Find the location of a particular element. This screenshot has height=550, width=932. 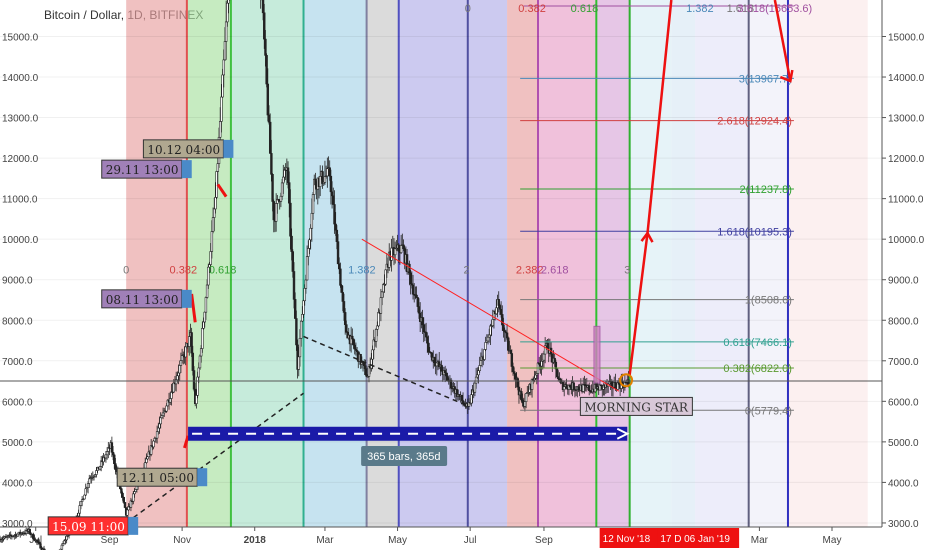

target-arrowhead is located at coordinates (786, 76).